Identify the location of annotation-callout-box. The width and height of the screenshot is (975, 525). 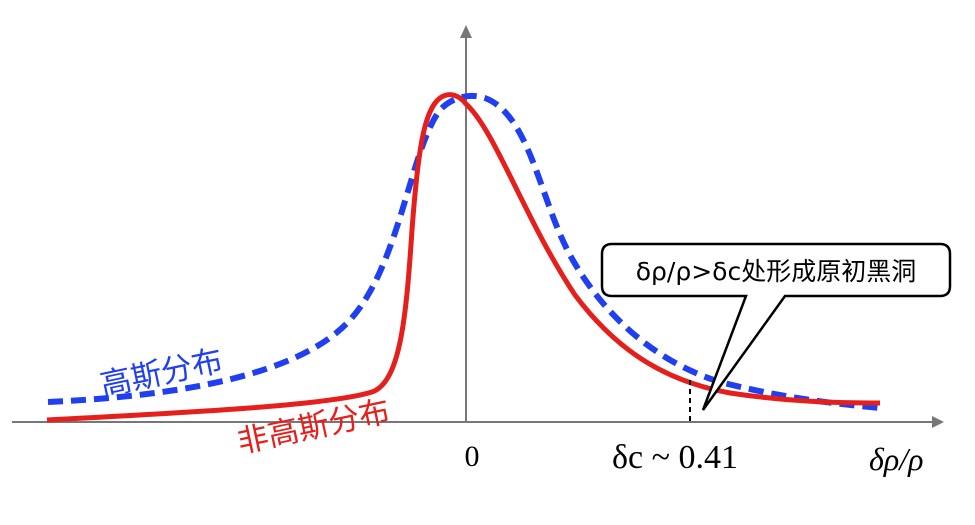
(776, 326).